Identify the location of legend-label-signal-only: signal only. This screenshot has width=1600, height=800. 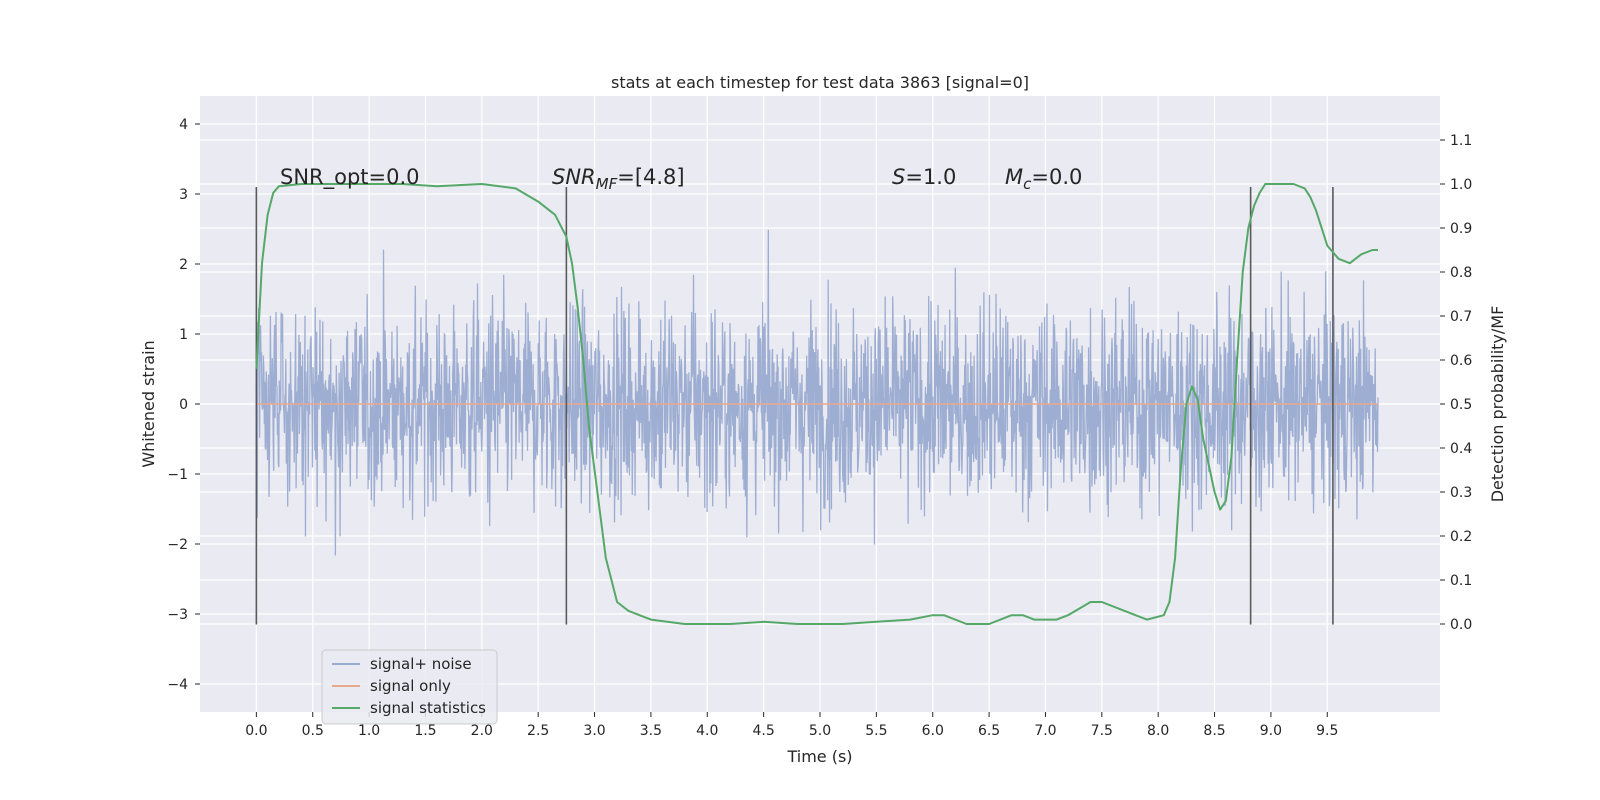
(410, 686).